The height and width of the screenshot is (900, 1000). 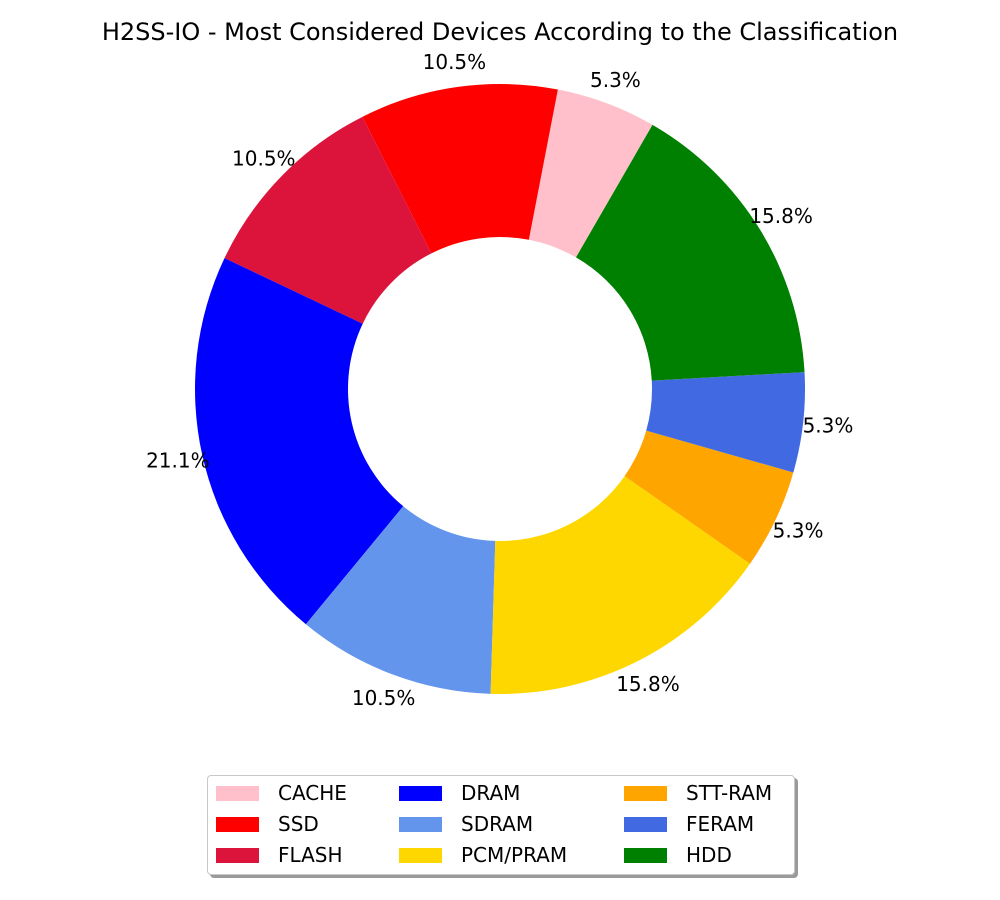 I want to click on slice-dram, so click(x=299, y=441).